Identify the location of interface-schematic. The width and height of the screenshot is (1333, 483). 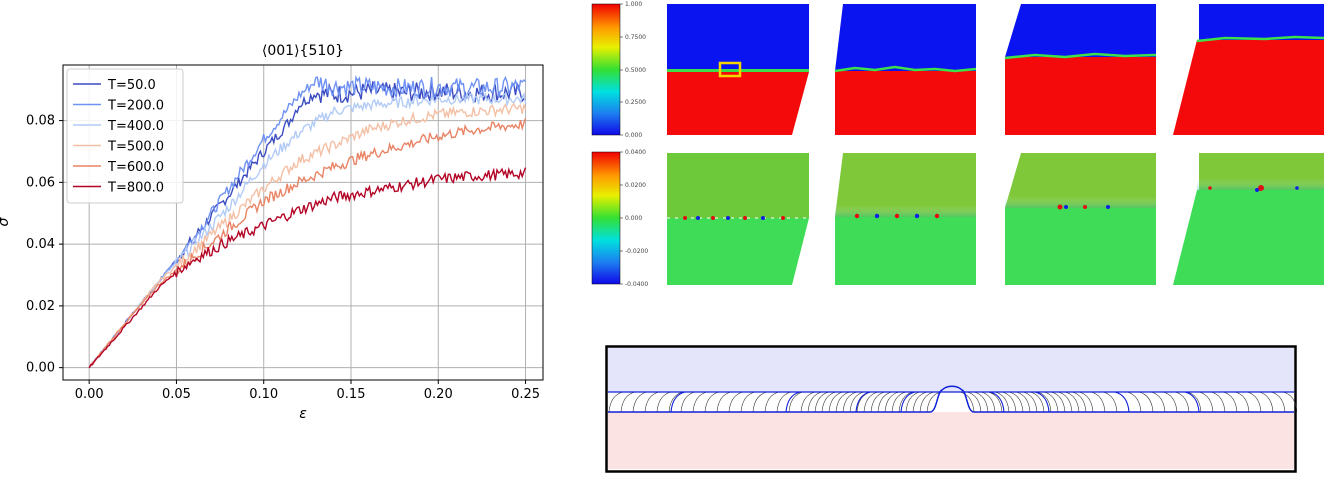
(951, 409).